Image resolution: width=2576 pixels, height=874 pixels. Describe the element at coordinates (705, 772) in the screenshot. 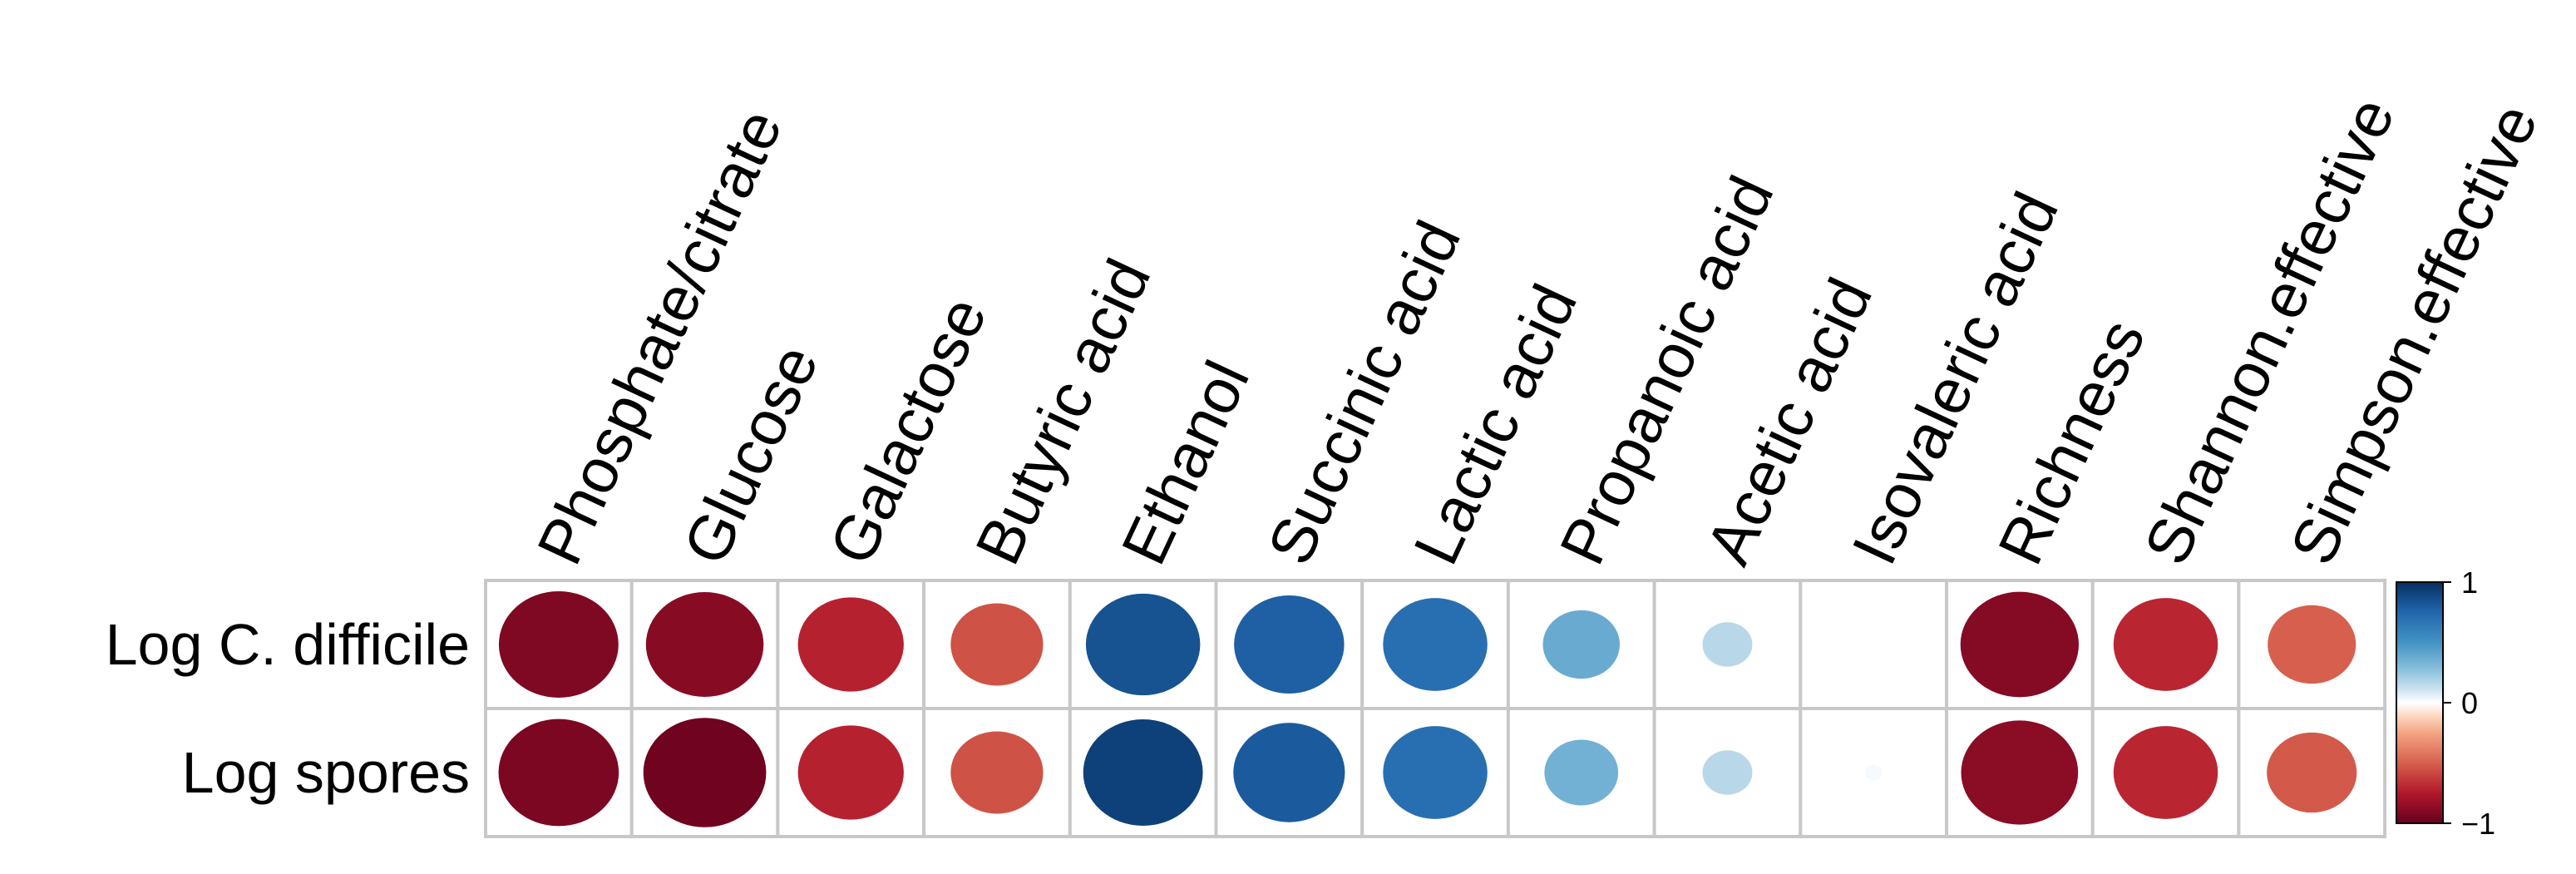

I see `corr-circle-log-spores-glucose` at that location.